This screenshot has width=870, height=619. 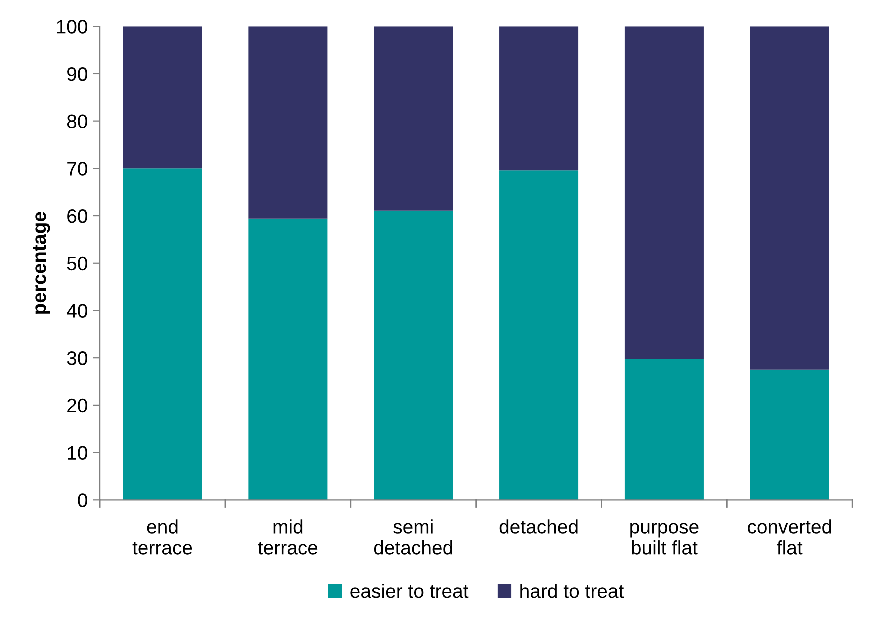 What do you see at coordinates (77, 121) in the screenshot?
I see `y-tick-label: 80` at bounding box center [77, 121].